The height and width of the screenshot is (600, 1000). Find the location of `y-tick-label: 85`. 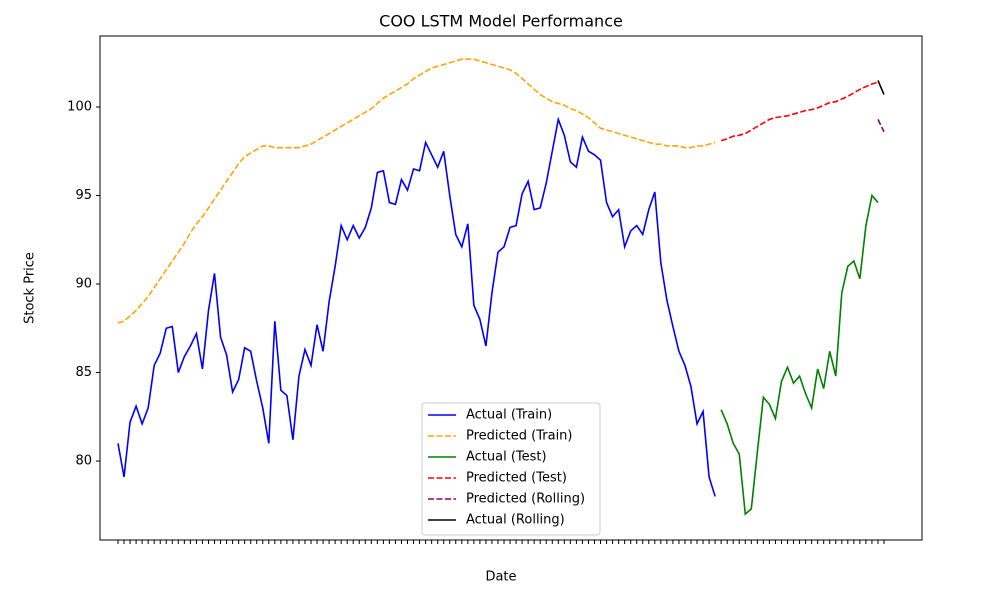

y-tick-label: 85 is located at coordinates (83, 372).